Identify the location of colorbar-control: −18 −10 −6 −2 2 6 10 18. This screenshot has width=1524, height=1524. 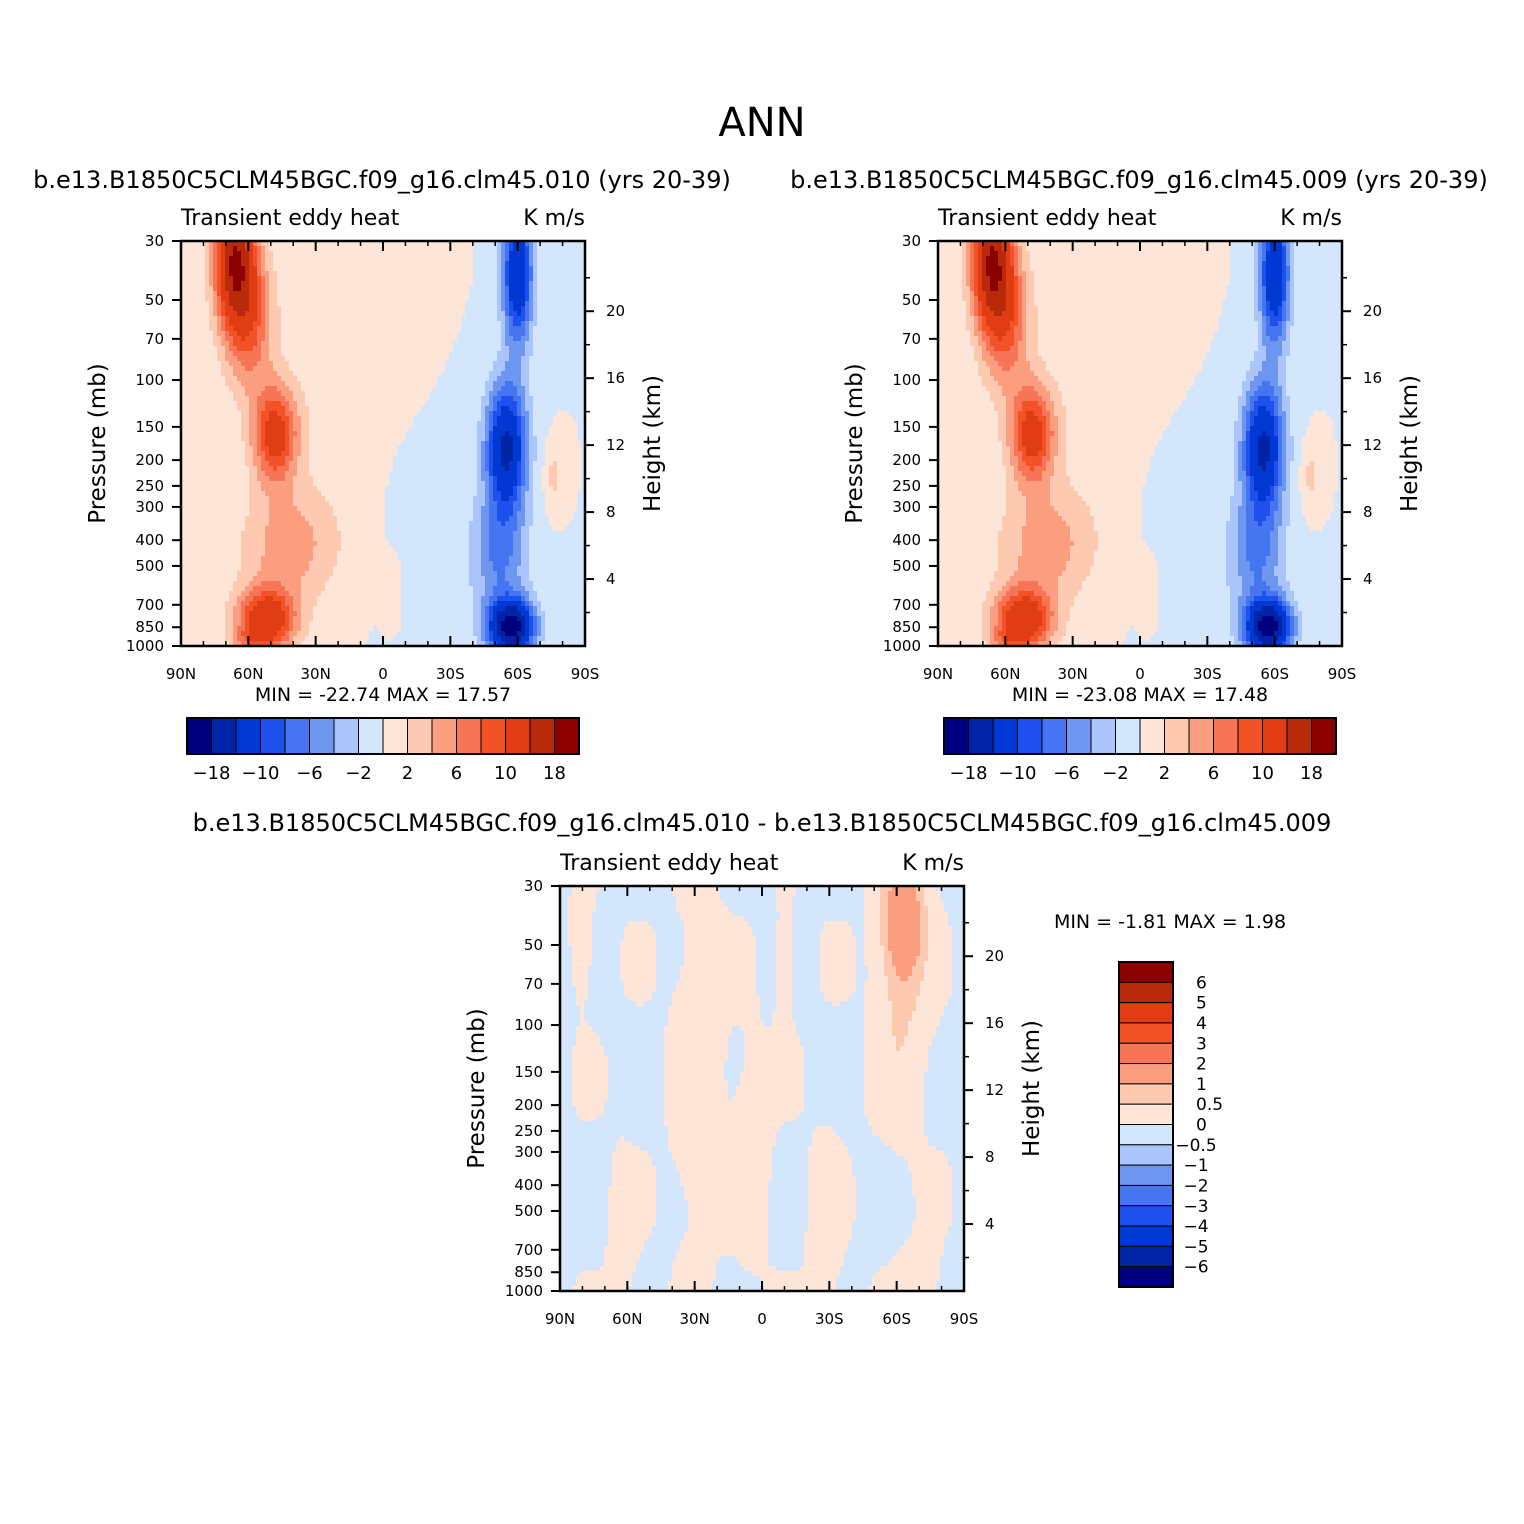
(1140, 750).